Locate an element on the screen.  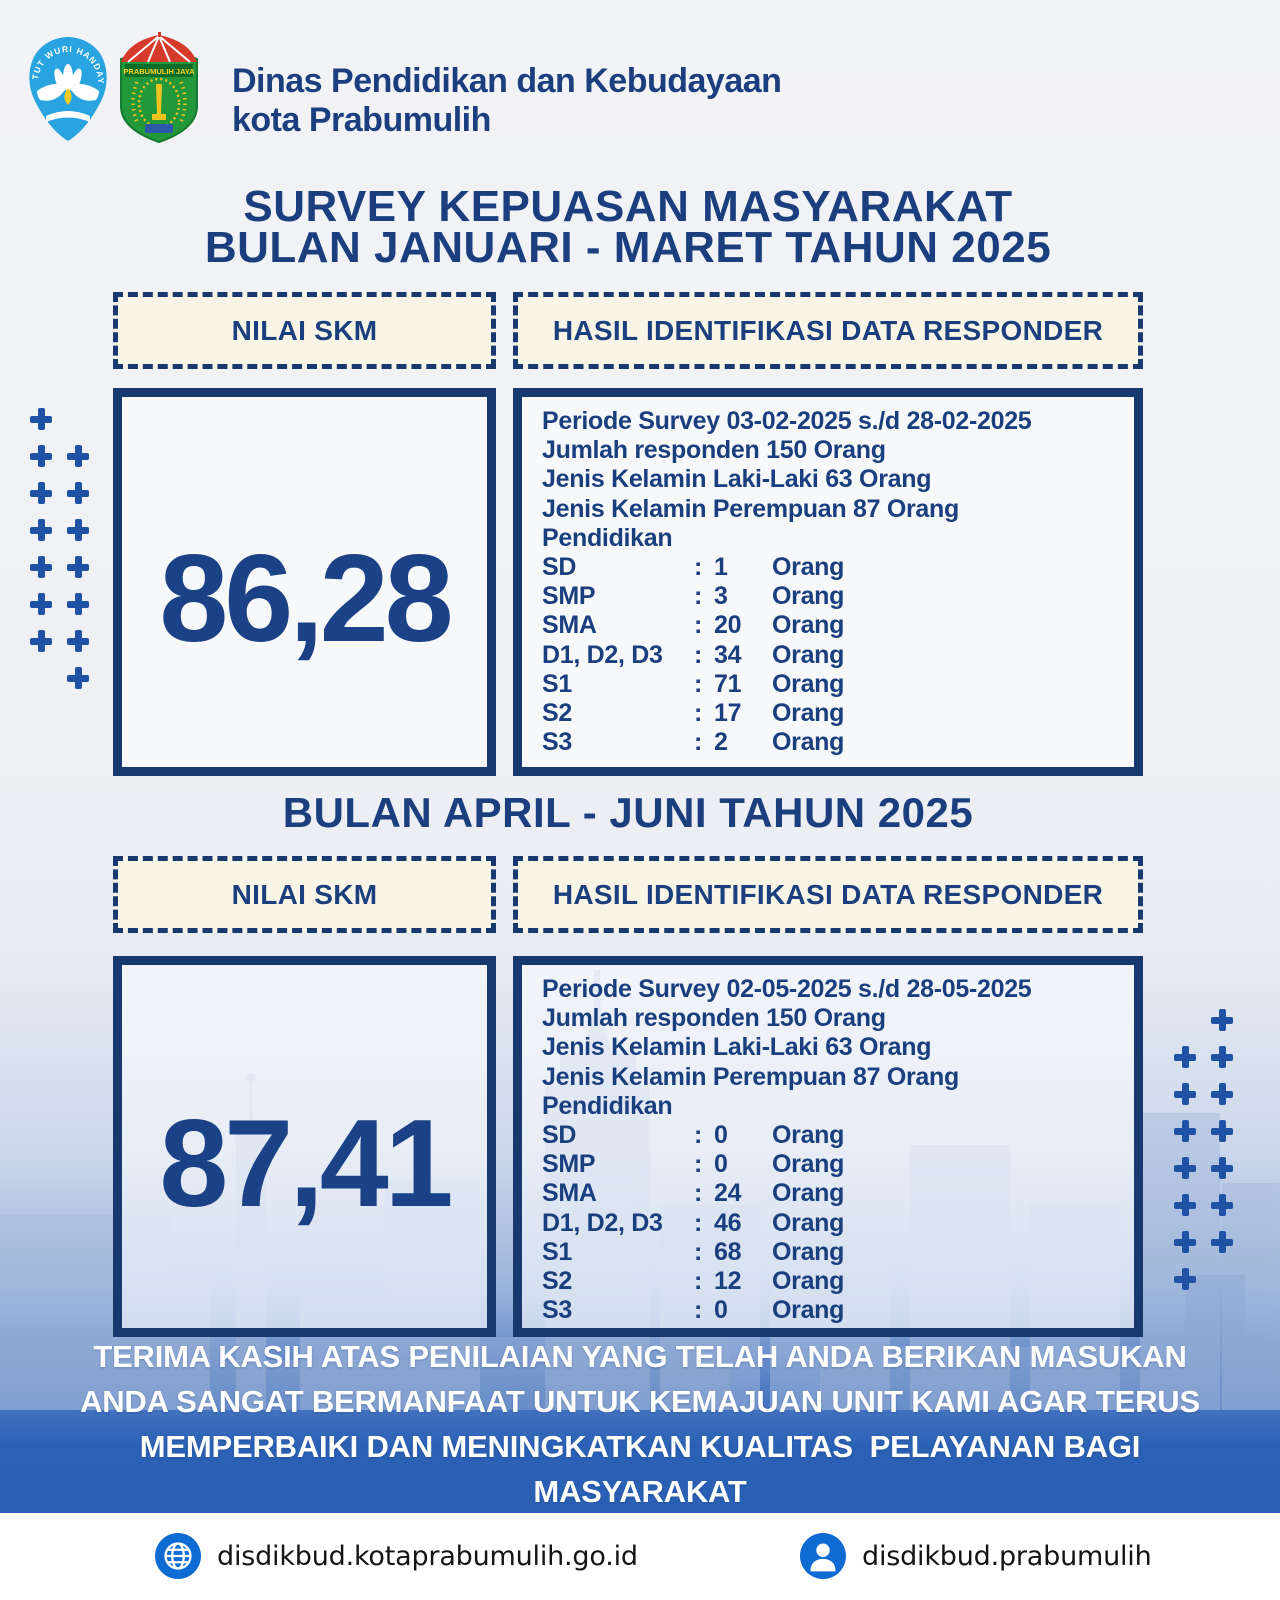
pendidikan-heading-2: Pendidikan is located at coordinates (607, 1105).